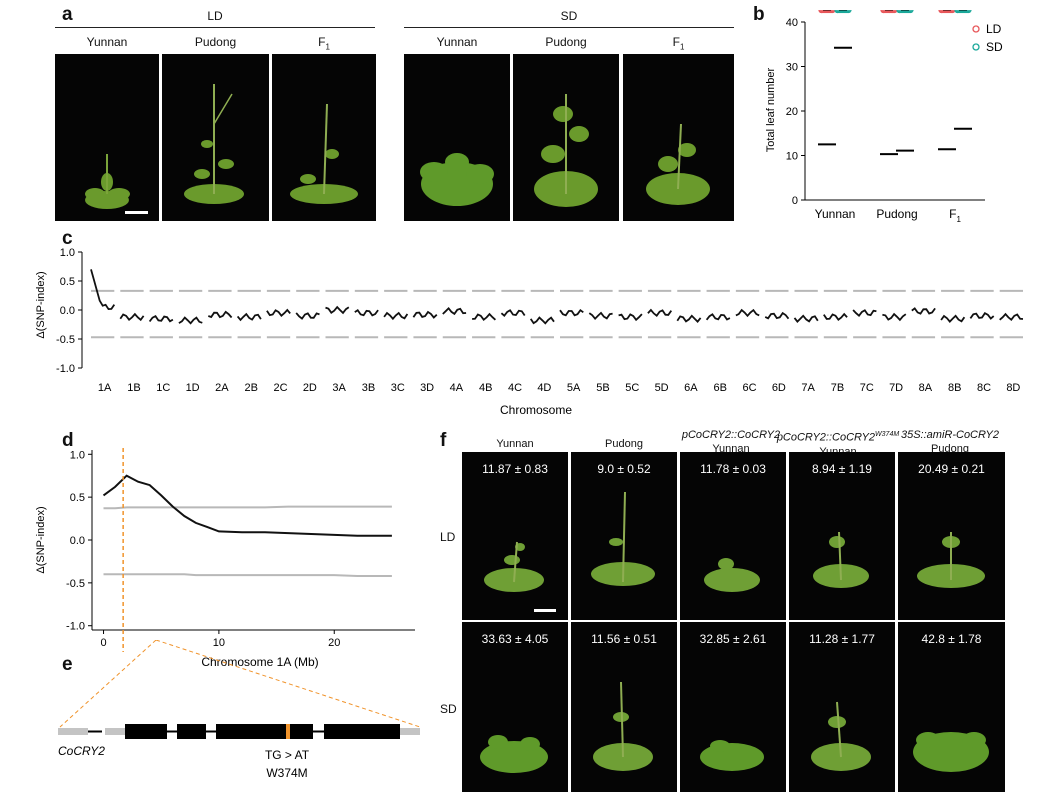 The height and width of the screenshot is (806, 1041). I want to click on c-chromosome-label: 2D, so click(310, 388).